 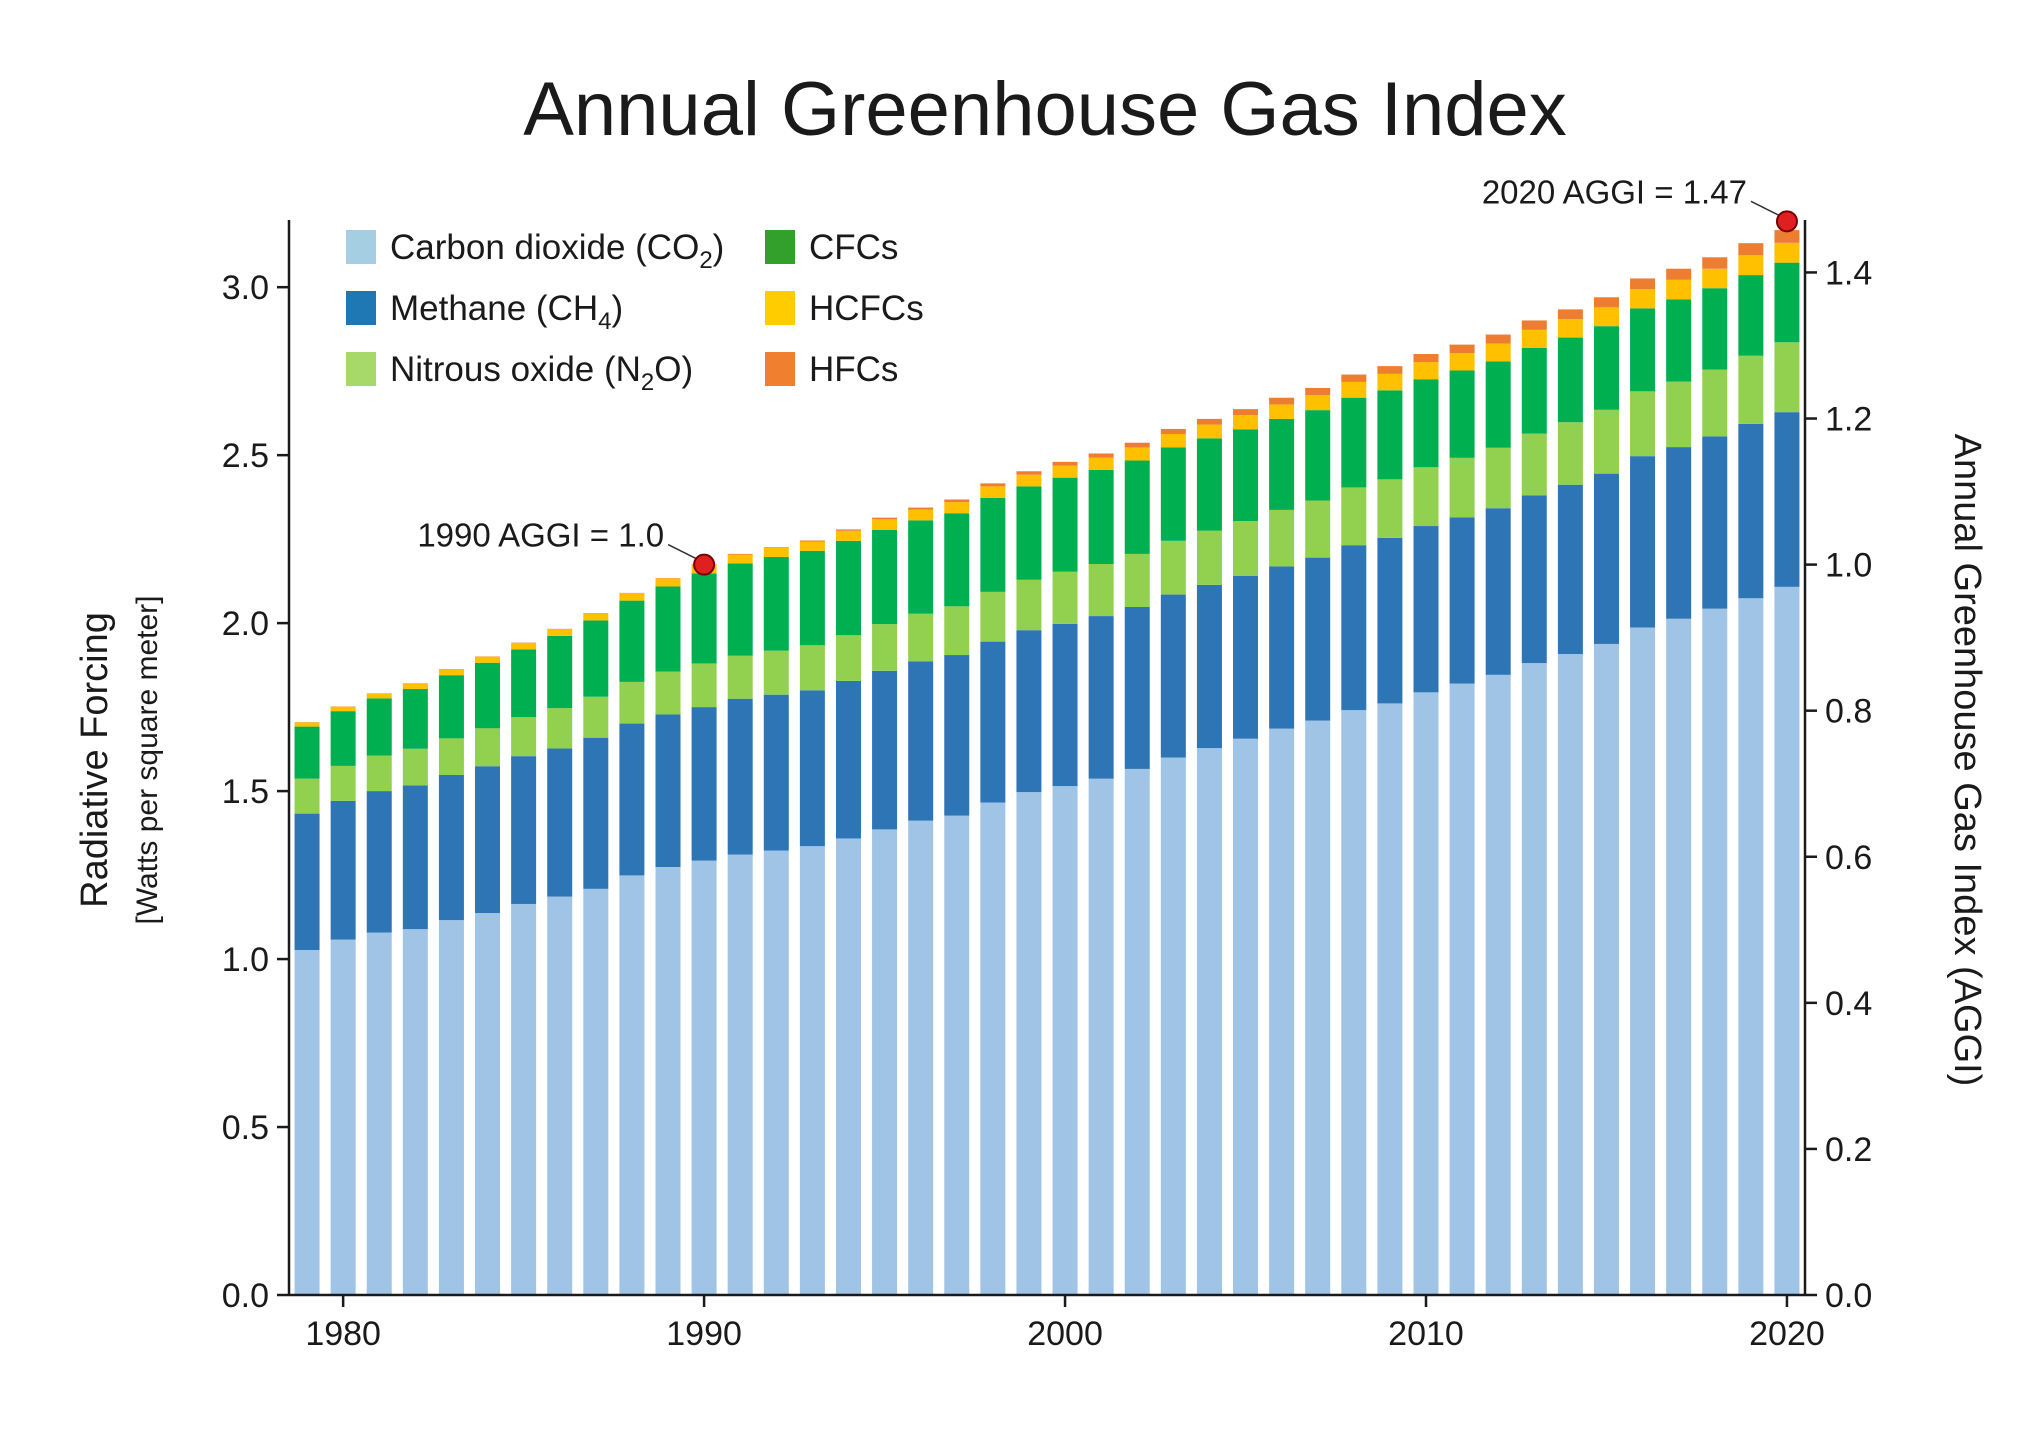 I want to click on bar-segment-hcfcs-2011, so click(x=1462, y=362).